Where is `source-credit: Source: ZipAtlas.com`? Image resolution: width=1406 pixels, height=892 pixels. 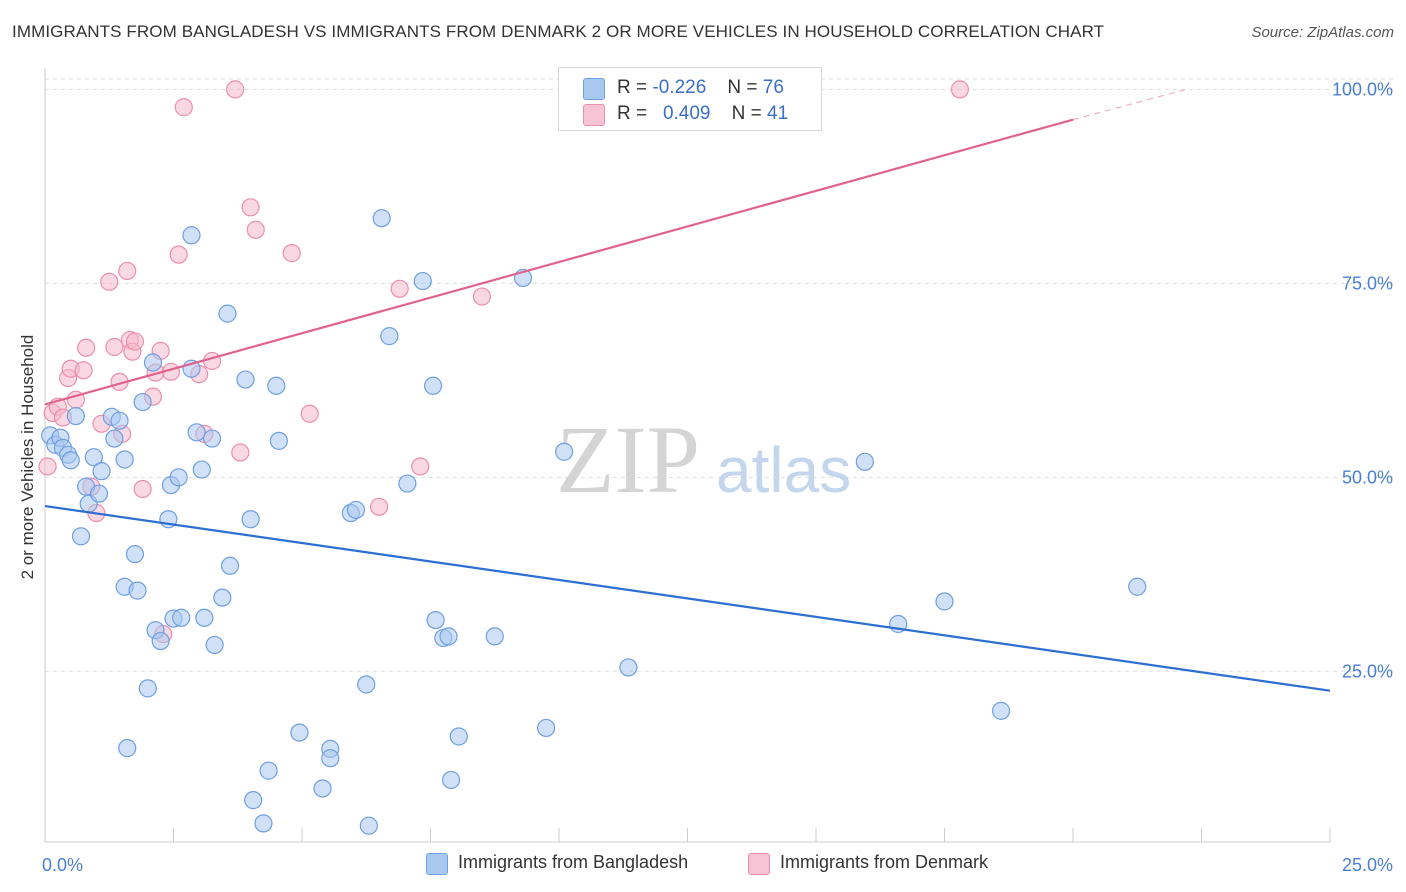 source-credit: Source: ZipAtlas.com is located at coordinates (1322, 32).